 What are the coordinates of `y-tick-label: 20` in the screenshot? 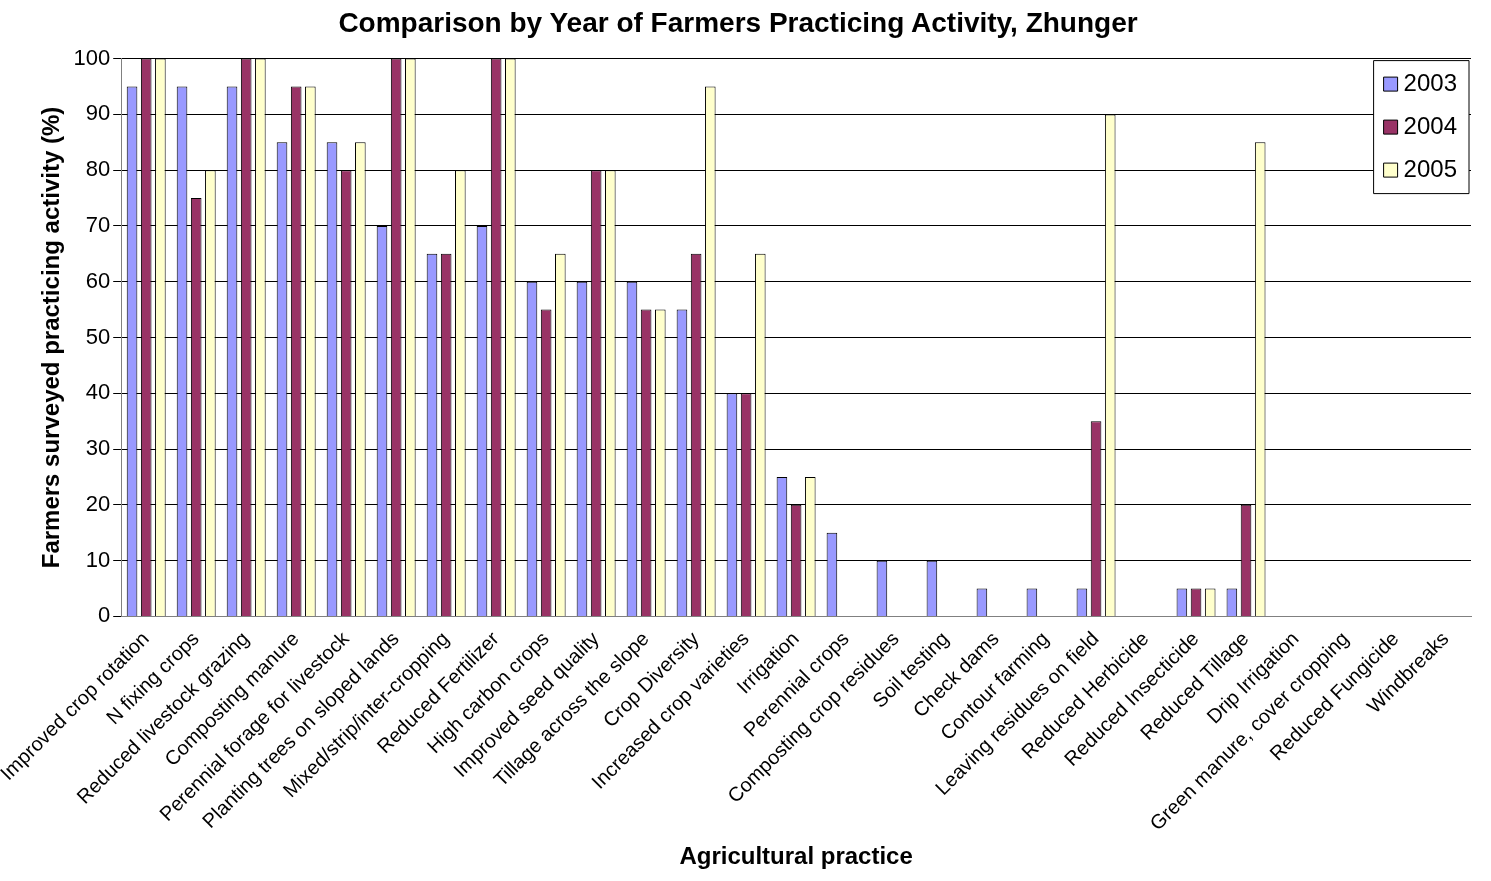 It's located at (98, 503).